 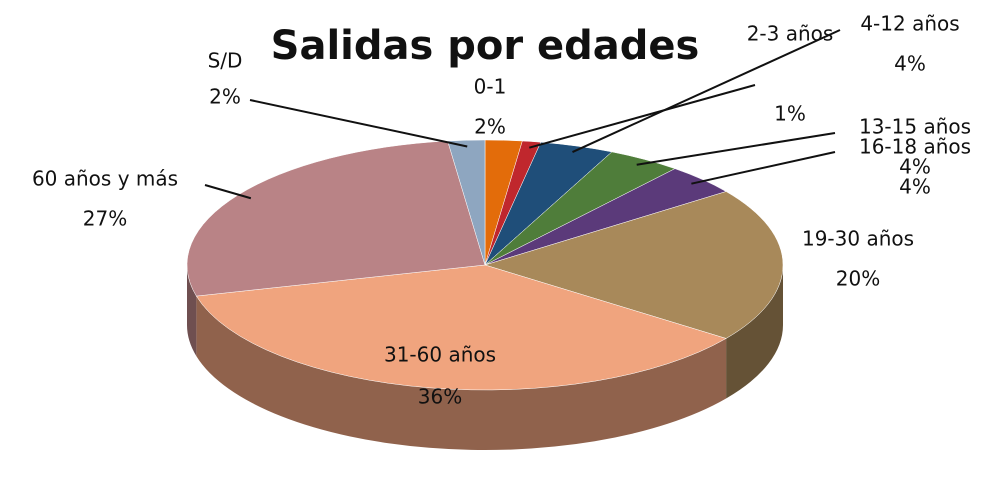 What do you see at coordinates (490, 87) in the screenshot?
I see `category-label: 0-1` at bounding box center [490, 87].